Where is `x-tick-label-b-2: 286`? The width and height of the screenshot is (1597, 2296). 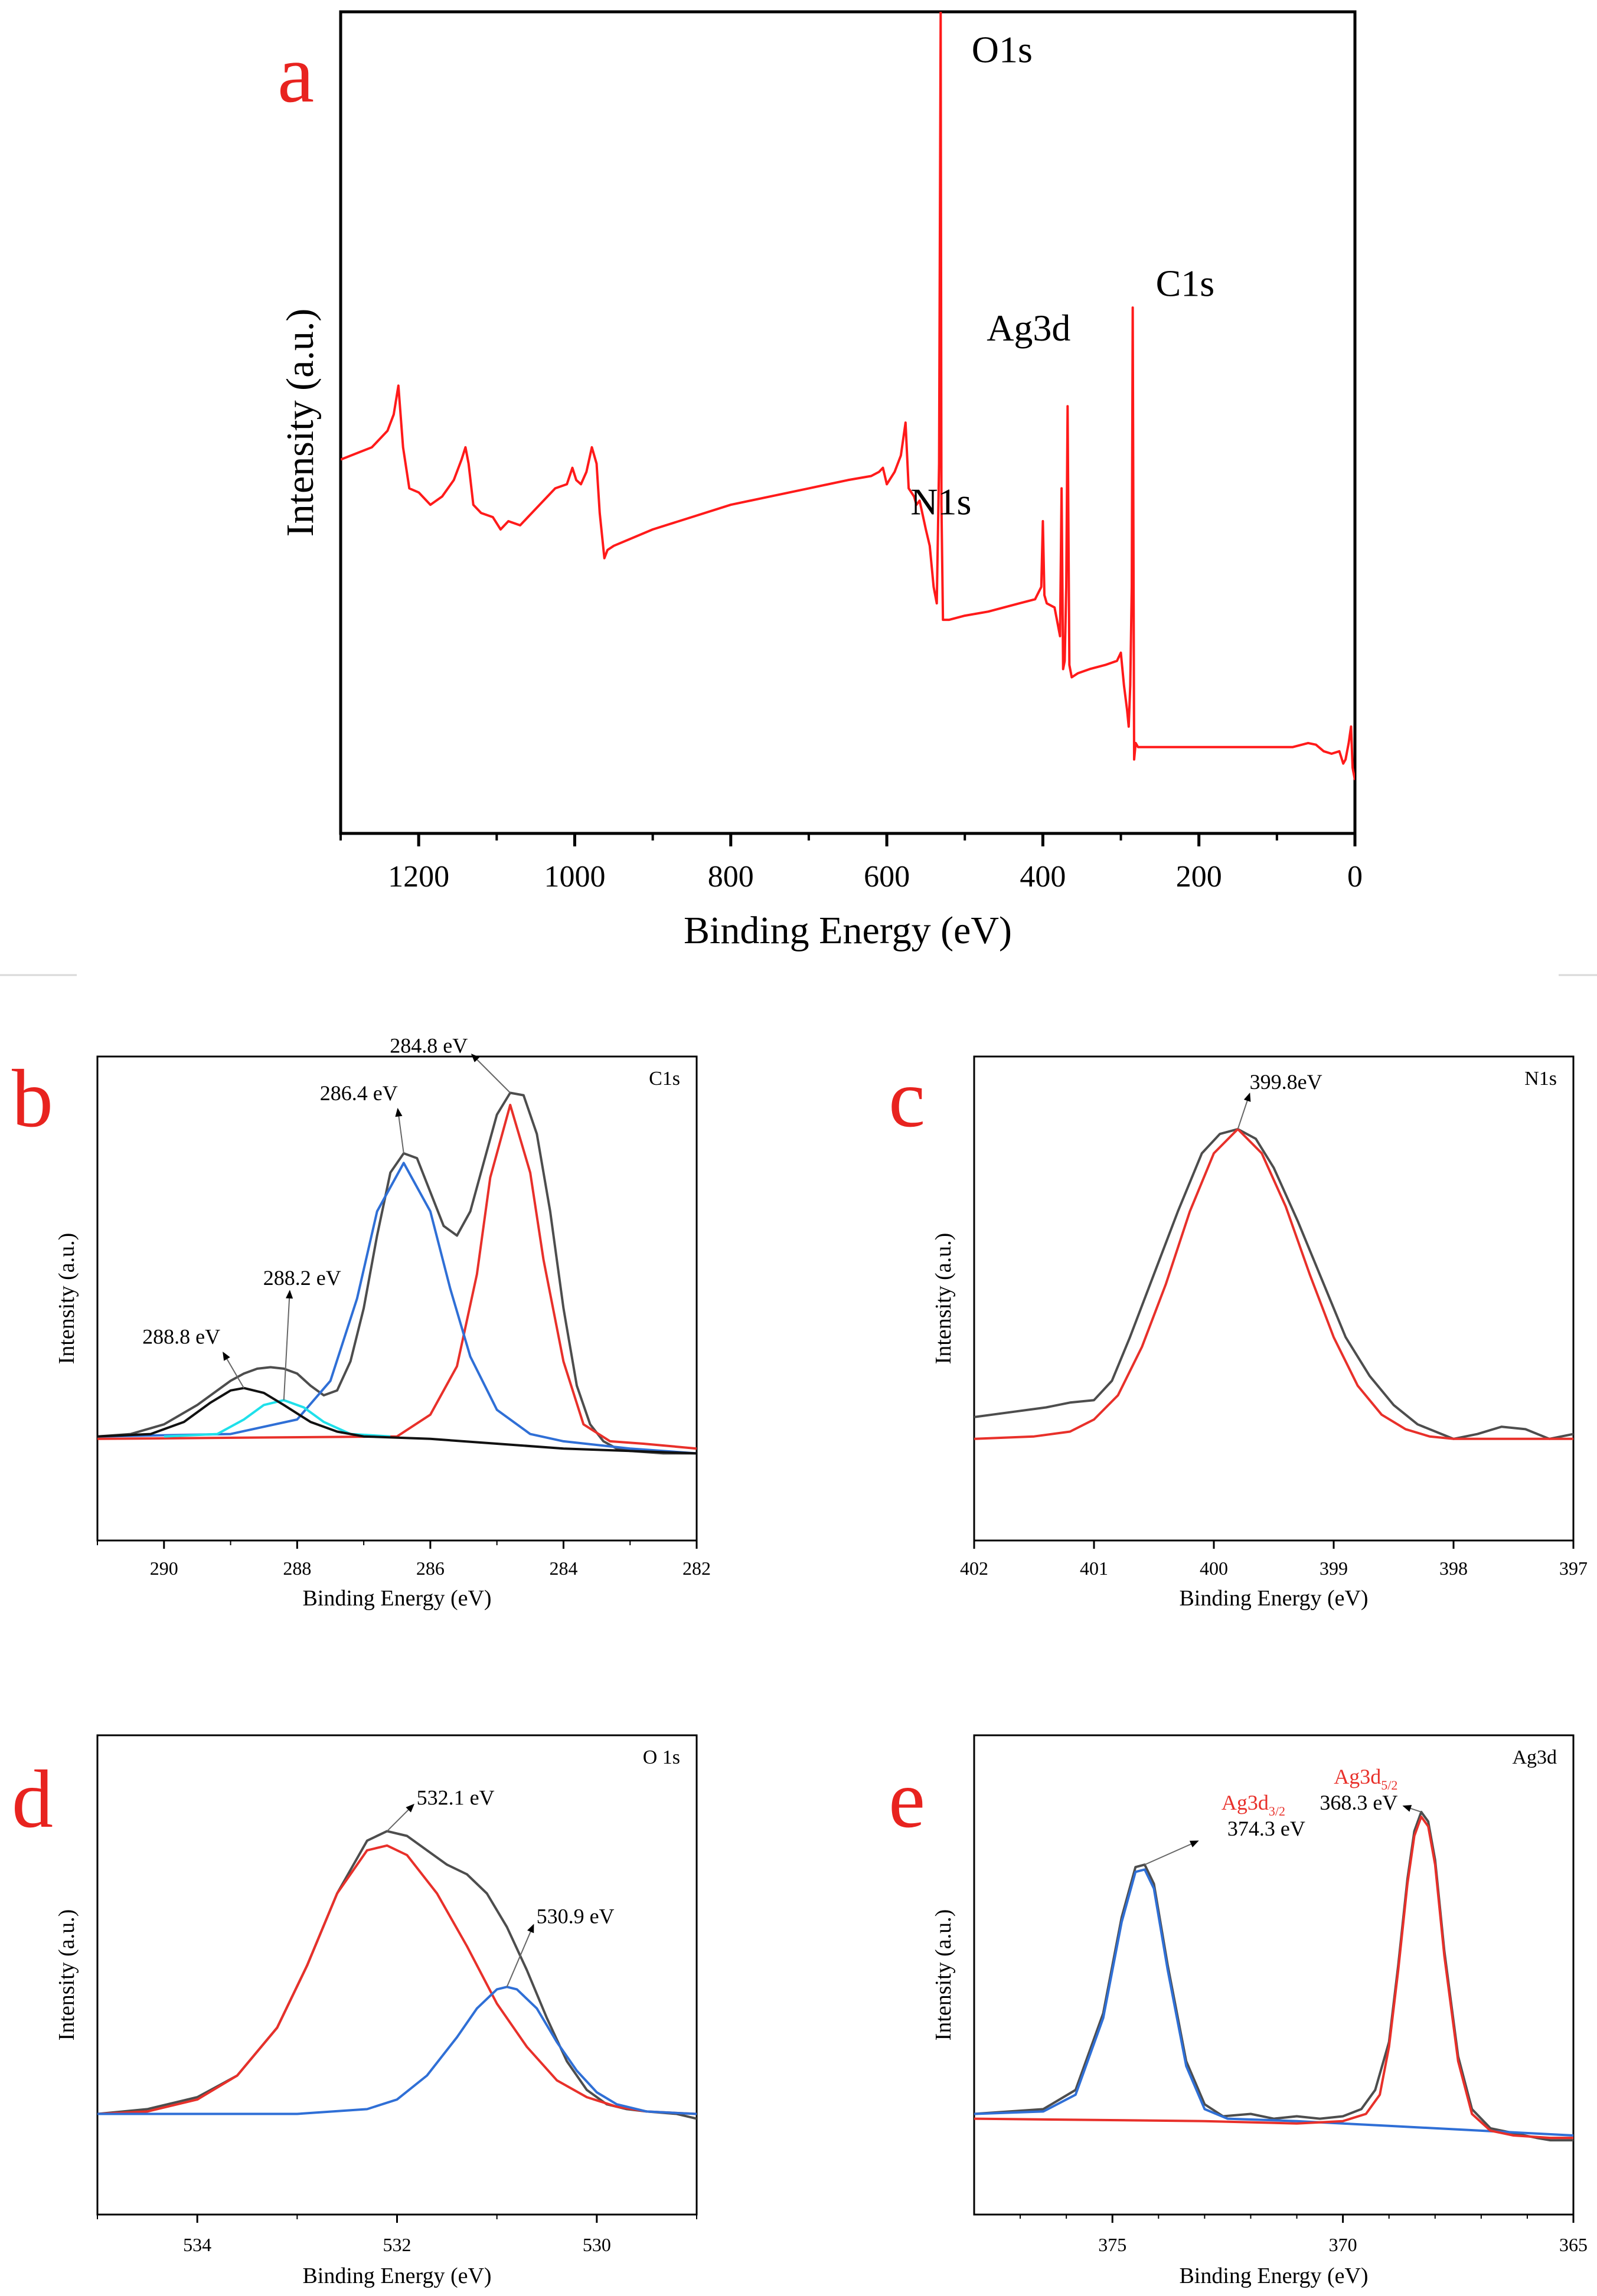
x-tick-label-b-2: 286 is located at coordinates (430, 1568).